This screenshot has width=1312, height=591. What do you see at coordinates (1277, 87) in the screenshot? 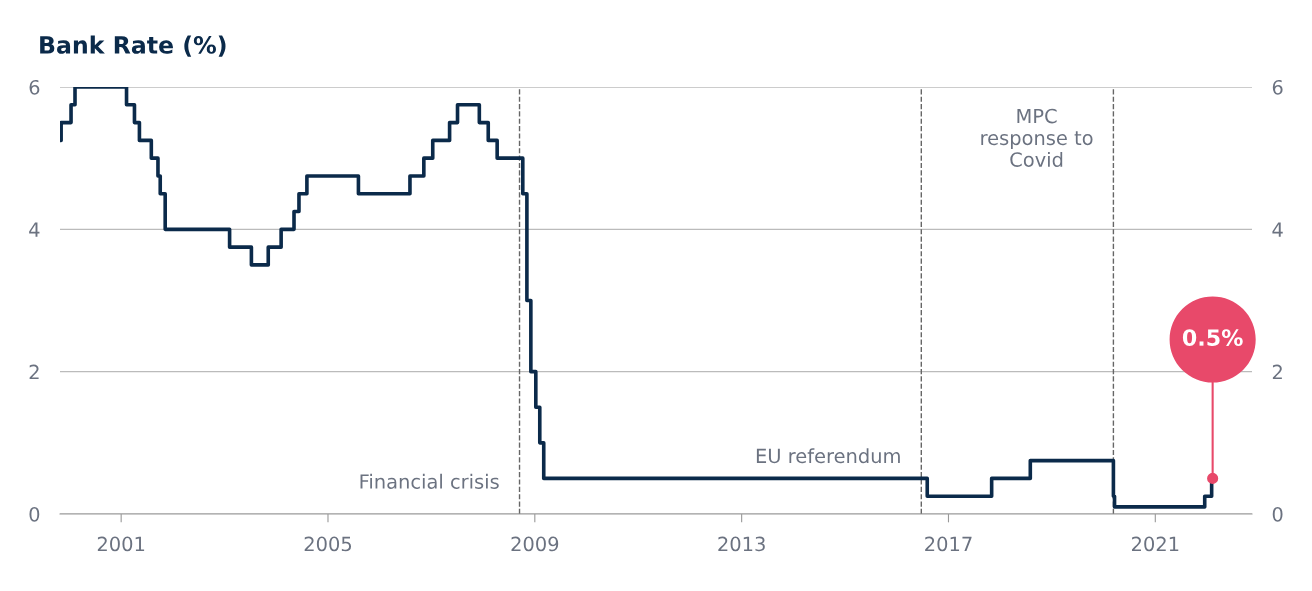
I see `y2-tick-label: 6` at bounding box center [1277, 87].